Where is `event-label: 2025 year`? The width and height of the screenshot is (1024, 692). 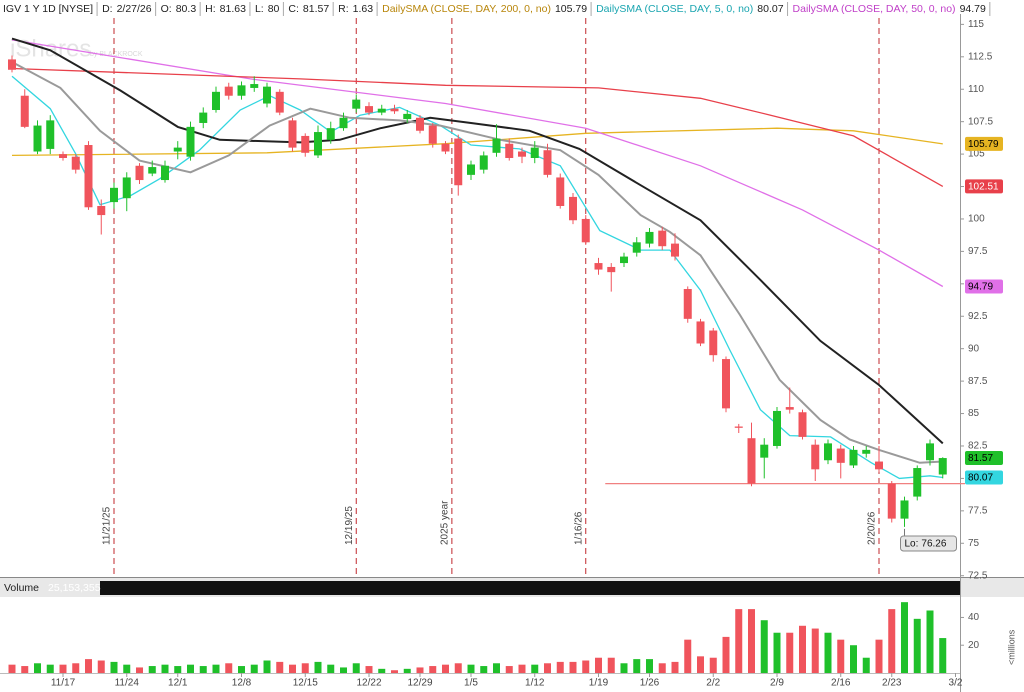
event-label: 2025 year is located at coordinates (445, 522).